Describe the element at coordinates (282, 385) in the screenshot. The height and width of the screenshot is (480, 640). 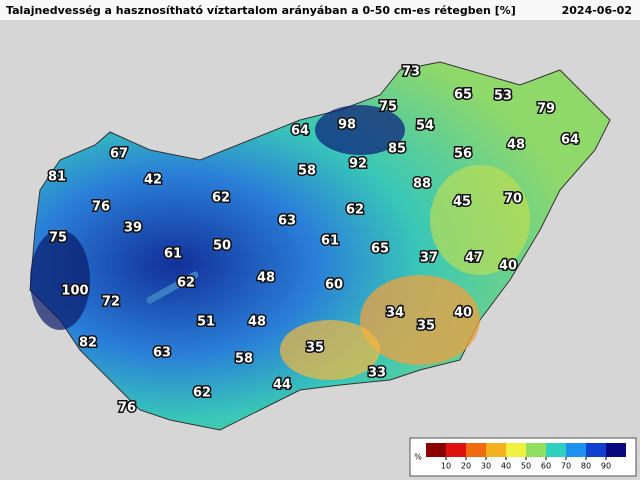
I see `station-value: 44` at that location.